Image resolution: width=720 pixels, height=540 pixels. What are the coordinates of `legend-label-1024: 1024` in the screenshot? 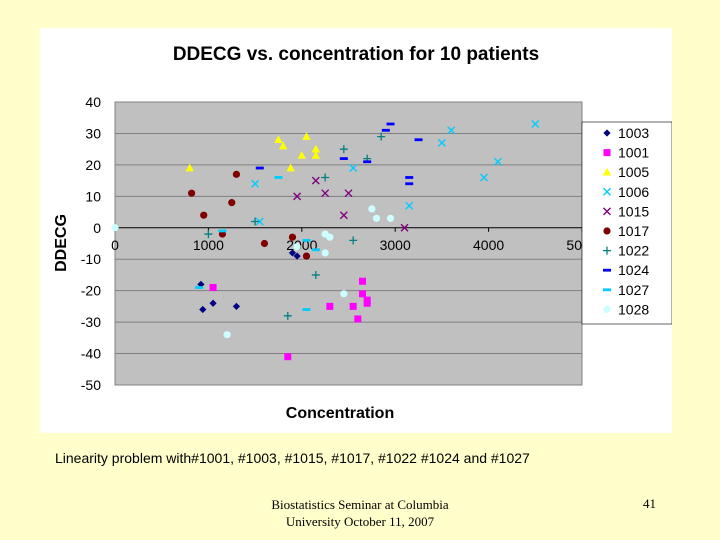 It's located at (633, 270).